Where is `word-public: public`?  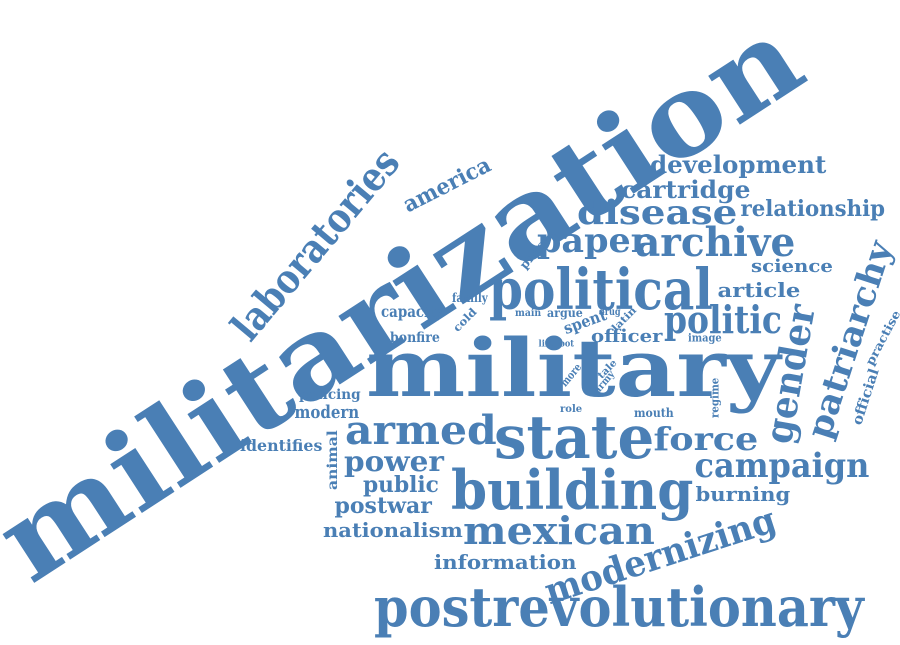
word-public: public is located at coordinates (401, 485).